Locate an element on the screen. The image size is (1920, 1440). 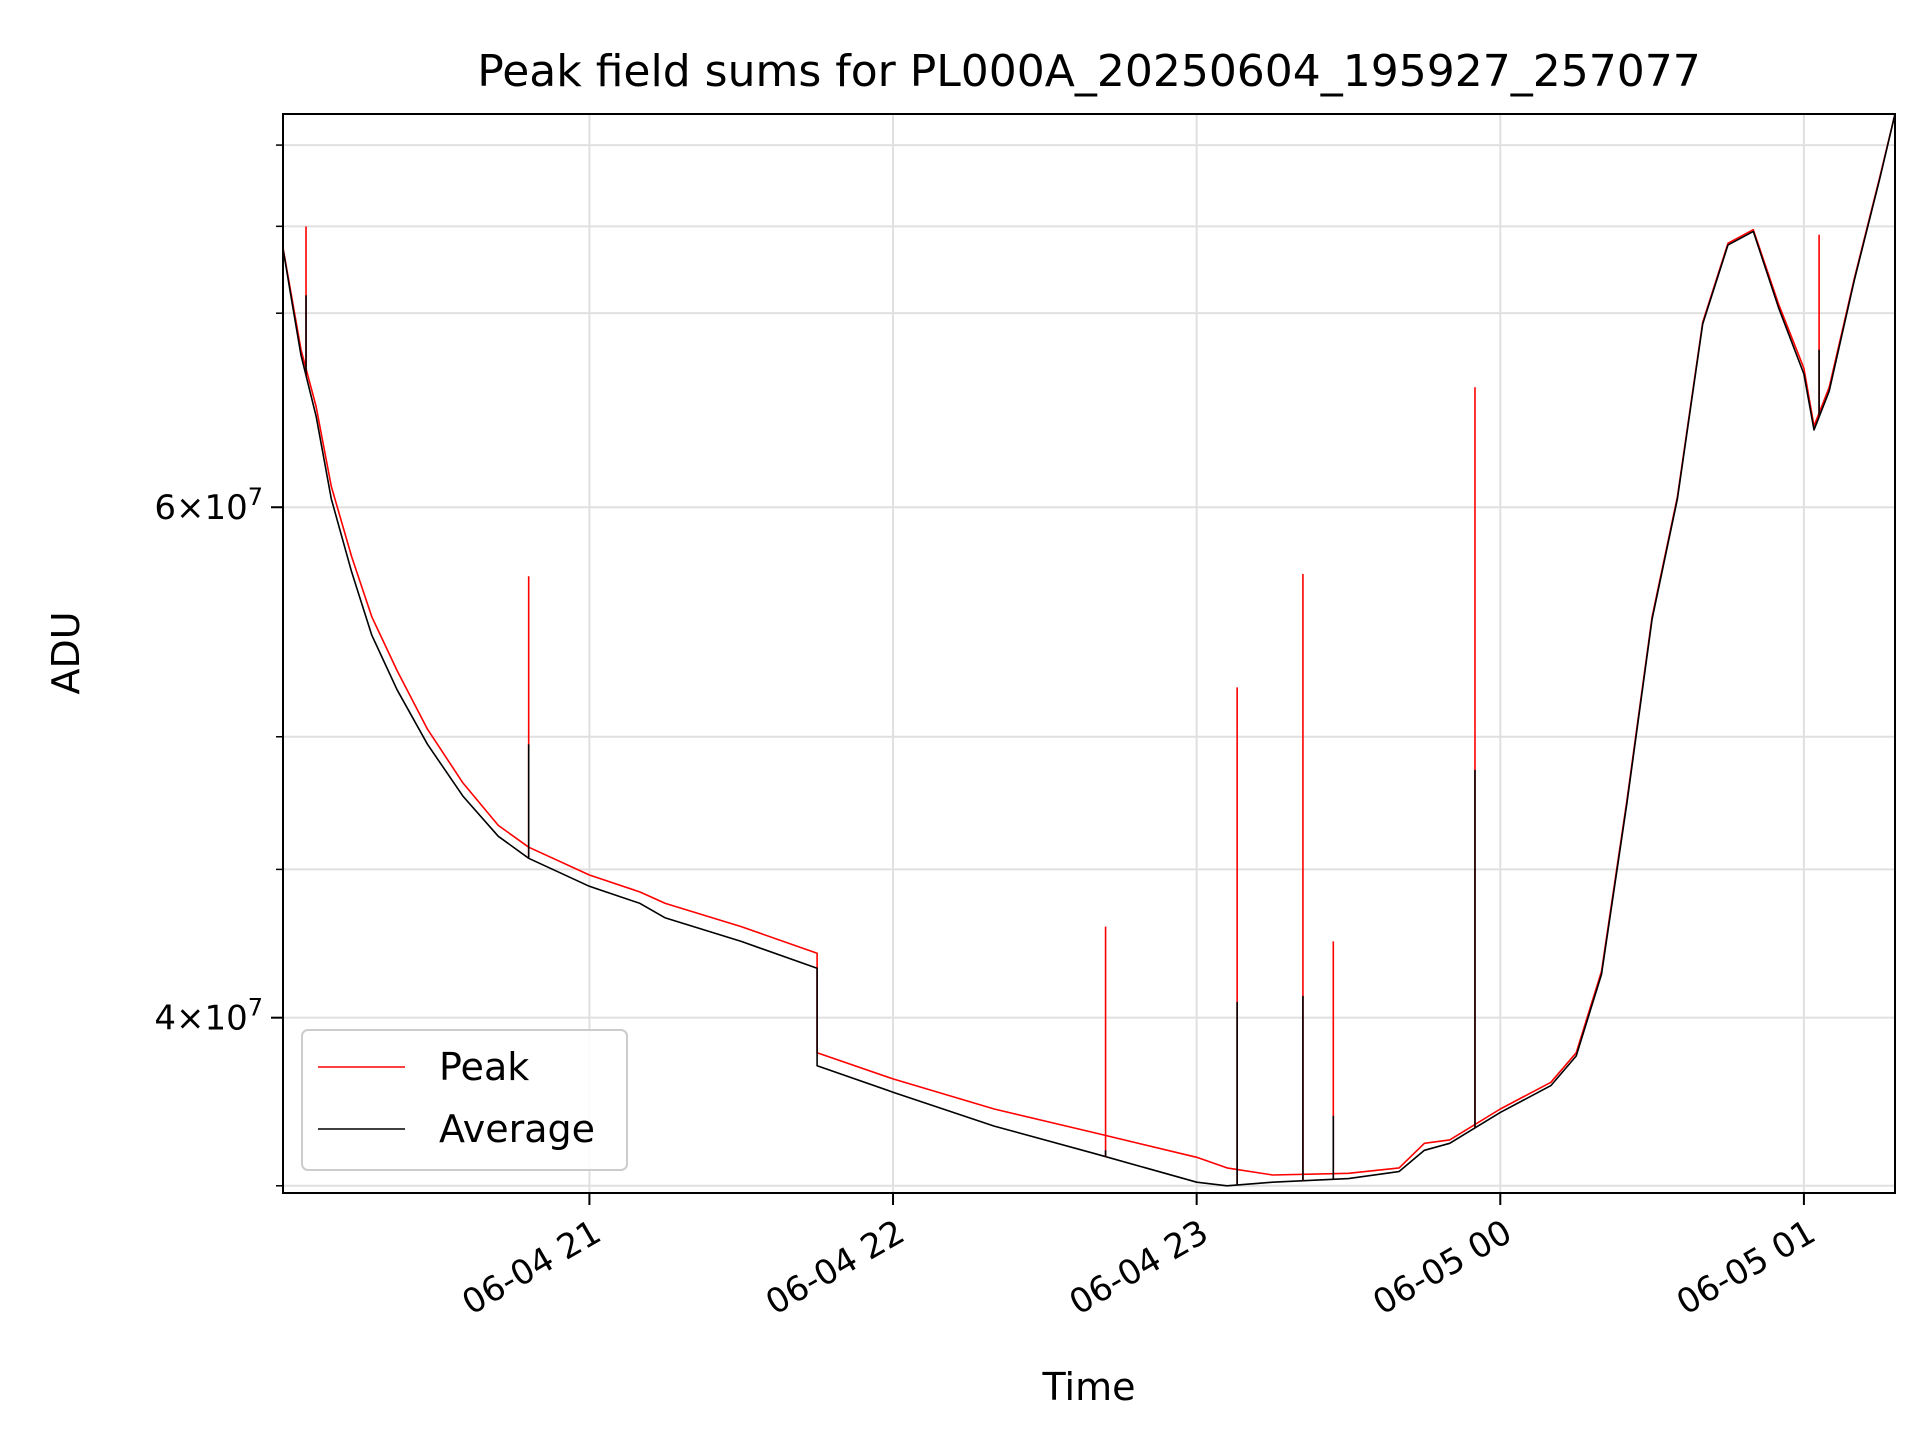
legend-label-peak: Peak is located at coordinates (484, 1067).